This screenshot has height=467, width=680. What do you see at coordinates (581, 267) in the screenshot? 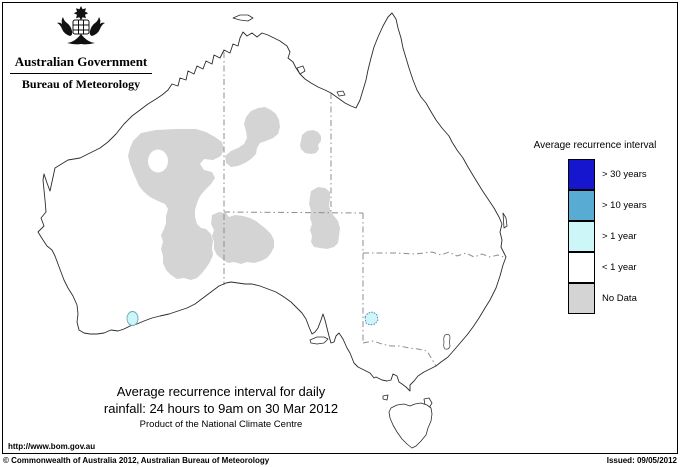
I see `legend-swatch-lt1` at bounding box center [581, 267].